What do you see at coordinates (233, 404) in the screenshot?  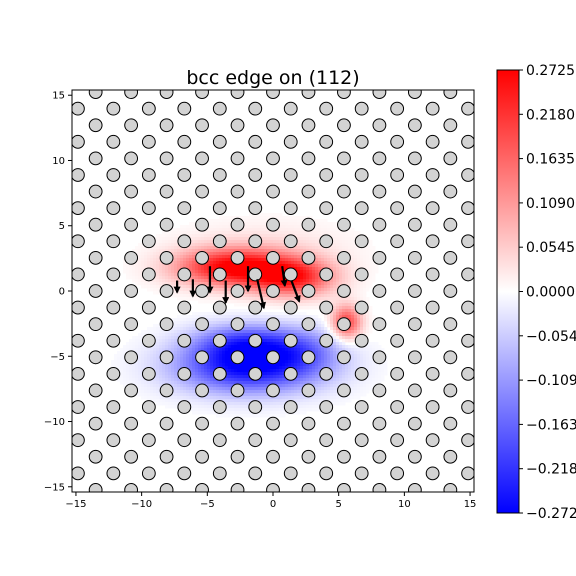 I see `field-cell-1922` at bounding box center [233, 404].